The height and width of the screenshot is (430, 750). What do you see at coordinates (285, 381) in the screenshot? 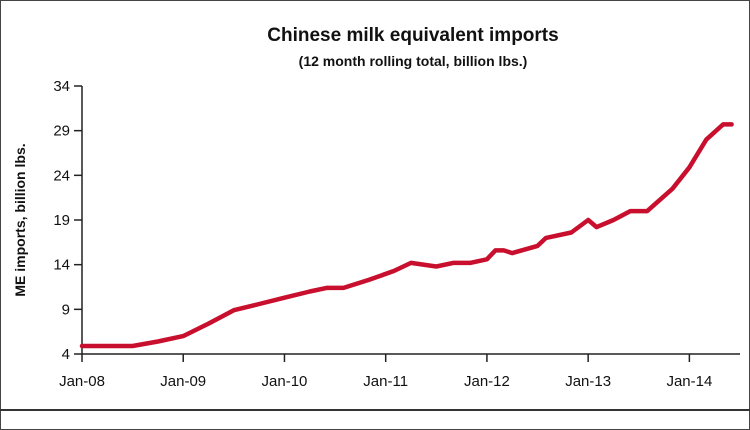
I see `x-tick-label: Jan-10` at bounding box center [285, 381].